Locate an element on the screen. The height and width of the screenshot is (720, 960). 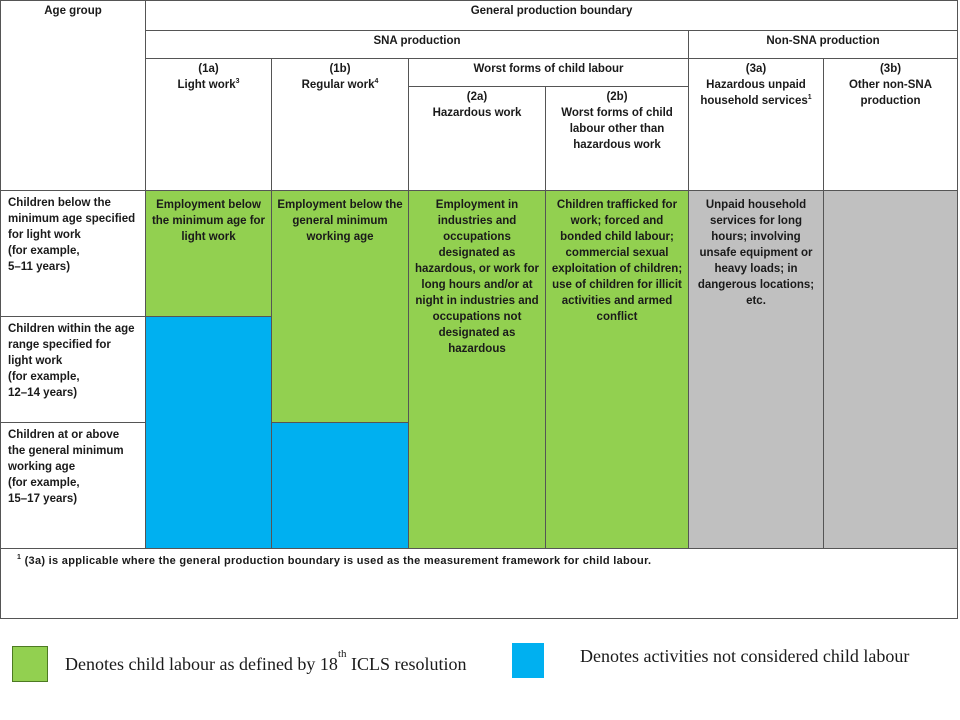
general-production-boundary-header: General production boundary is located at coordinates (551, 15).